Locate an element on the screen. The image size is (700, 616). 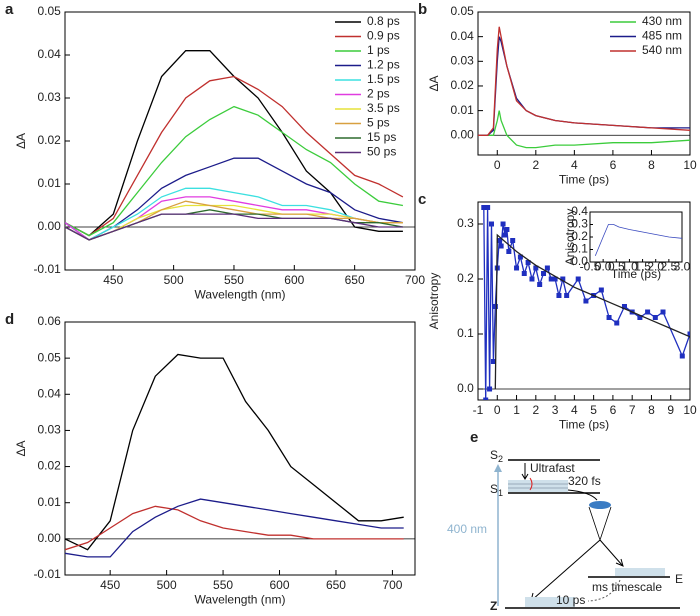
x-tick-label: 700 is located at coordinates (415, 280).